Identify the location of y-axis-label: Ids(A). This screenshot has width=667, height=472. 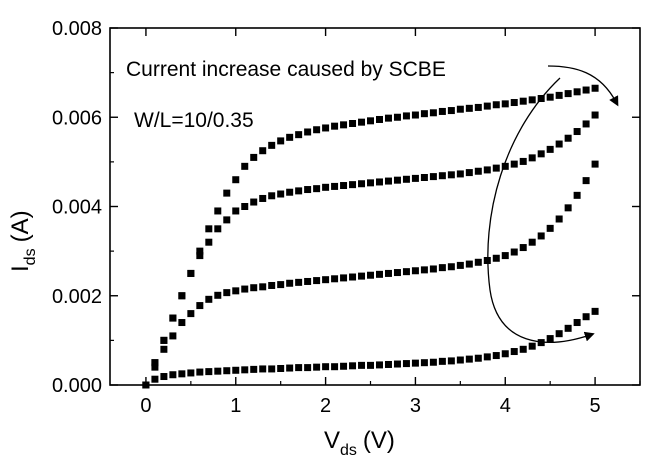
(23, 241).